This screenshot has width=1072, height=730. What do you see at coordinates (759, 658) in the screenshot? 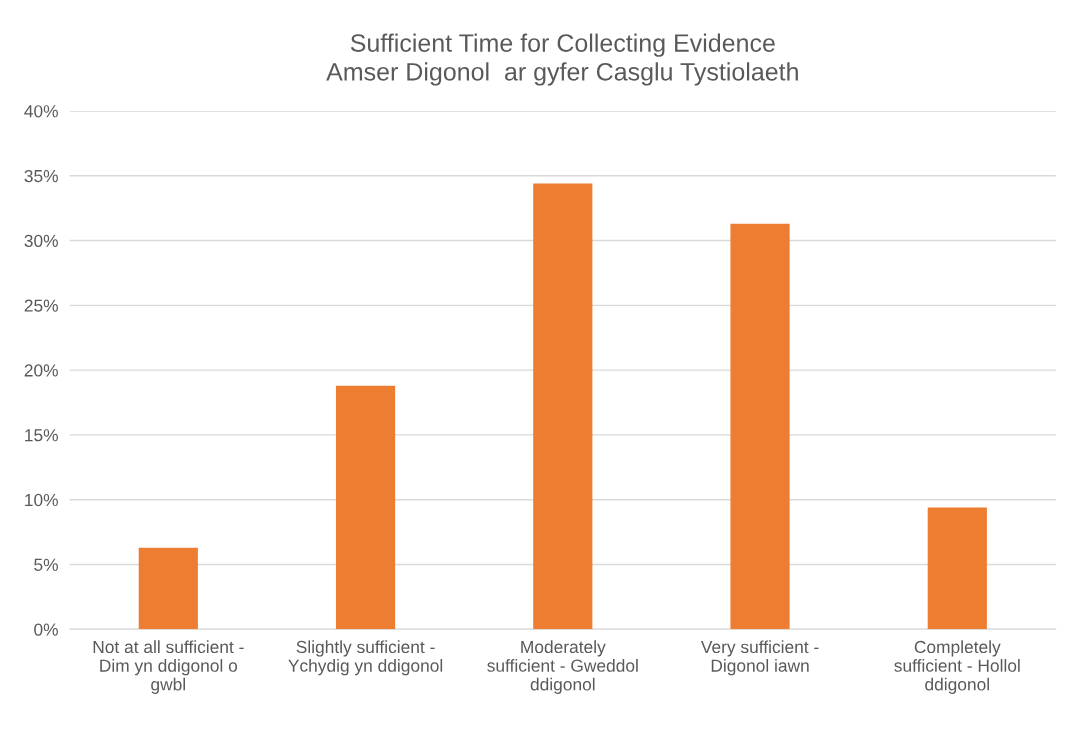
I see `x-tick-label: Very sufficient - Digonol iawn` at bounding box center [759, 658].